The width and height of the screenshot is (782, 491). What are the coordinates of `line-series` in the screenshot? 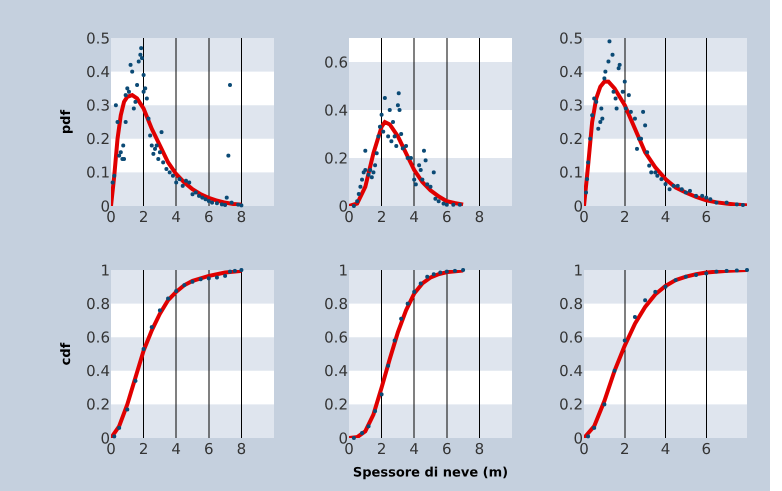 It's located at (665, 143).